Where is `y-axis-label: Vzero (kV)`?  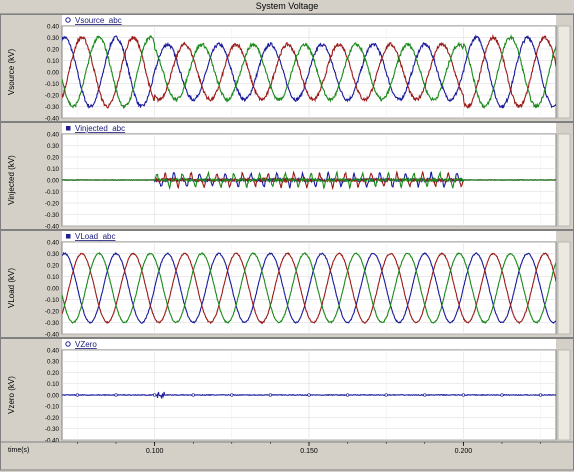 y-axis-label: Vzero (kV) is located at coordinates (11, 395).